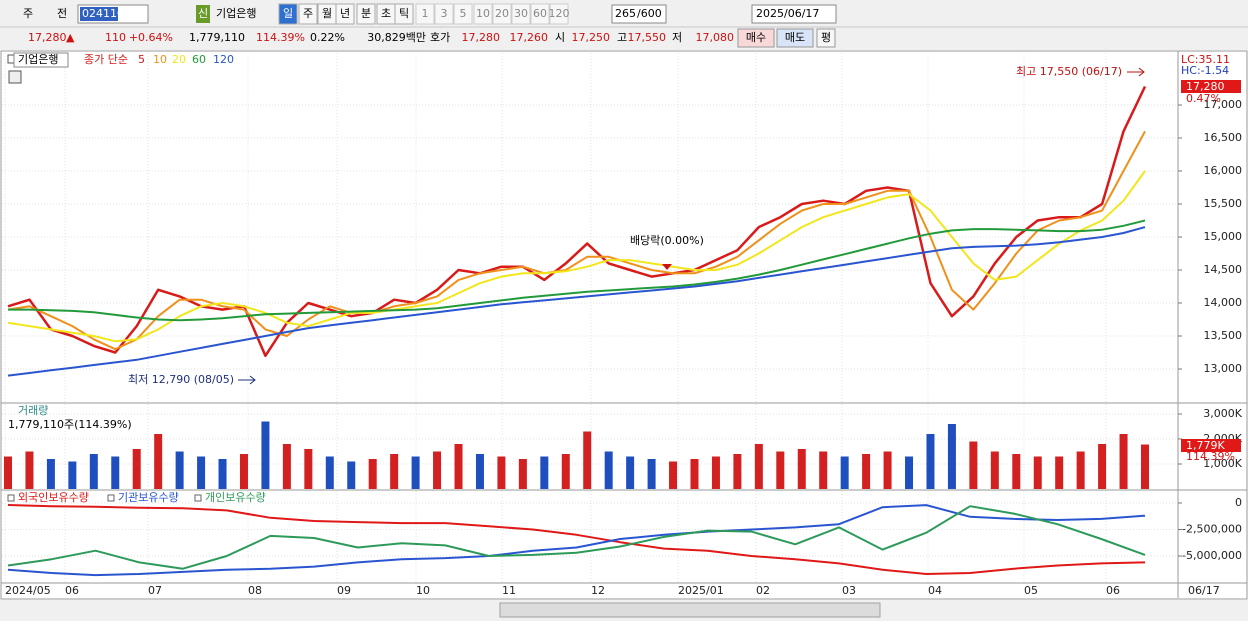 This screenshot has width=1248, height=625. Describe the element at coordinates (1223, 137) in the screenshot. I see `y-tick-label: 16,500` at that location.